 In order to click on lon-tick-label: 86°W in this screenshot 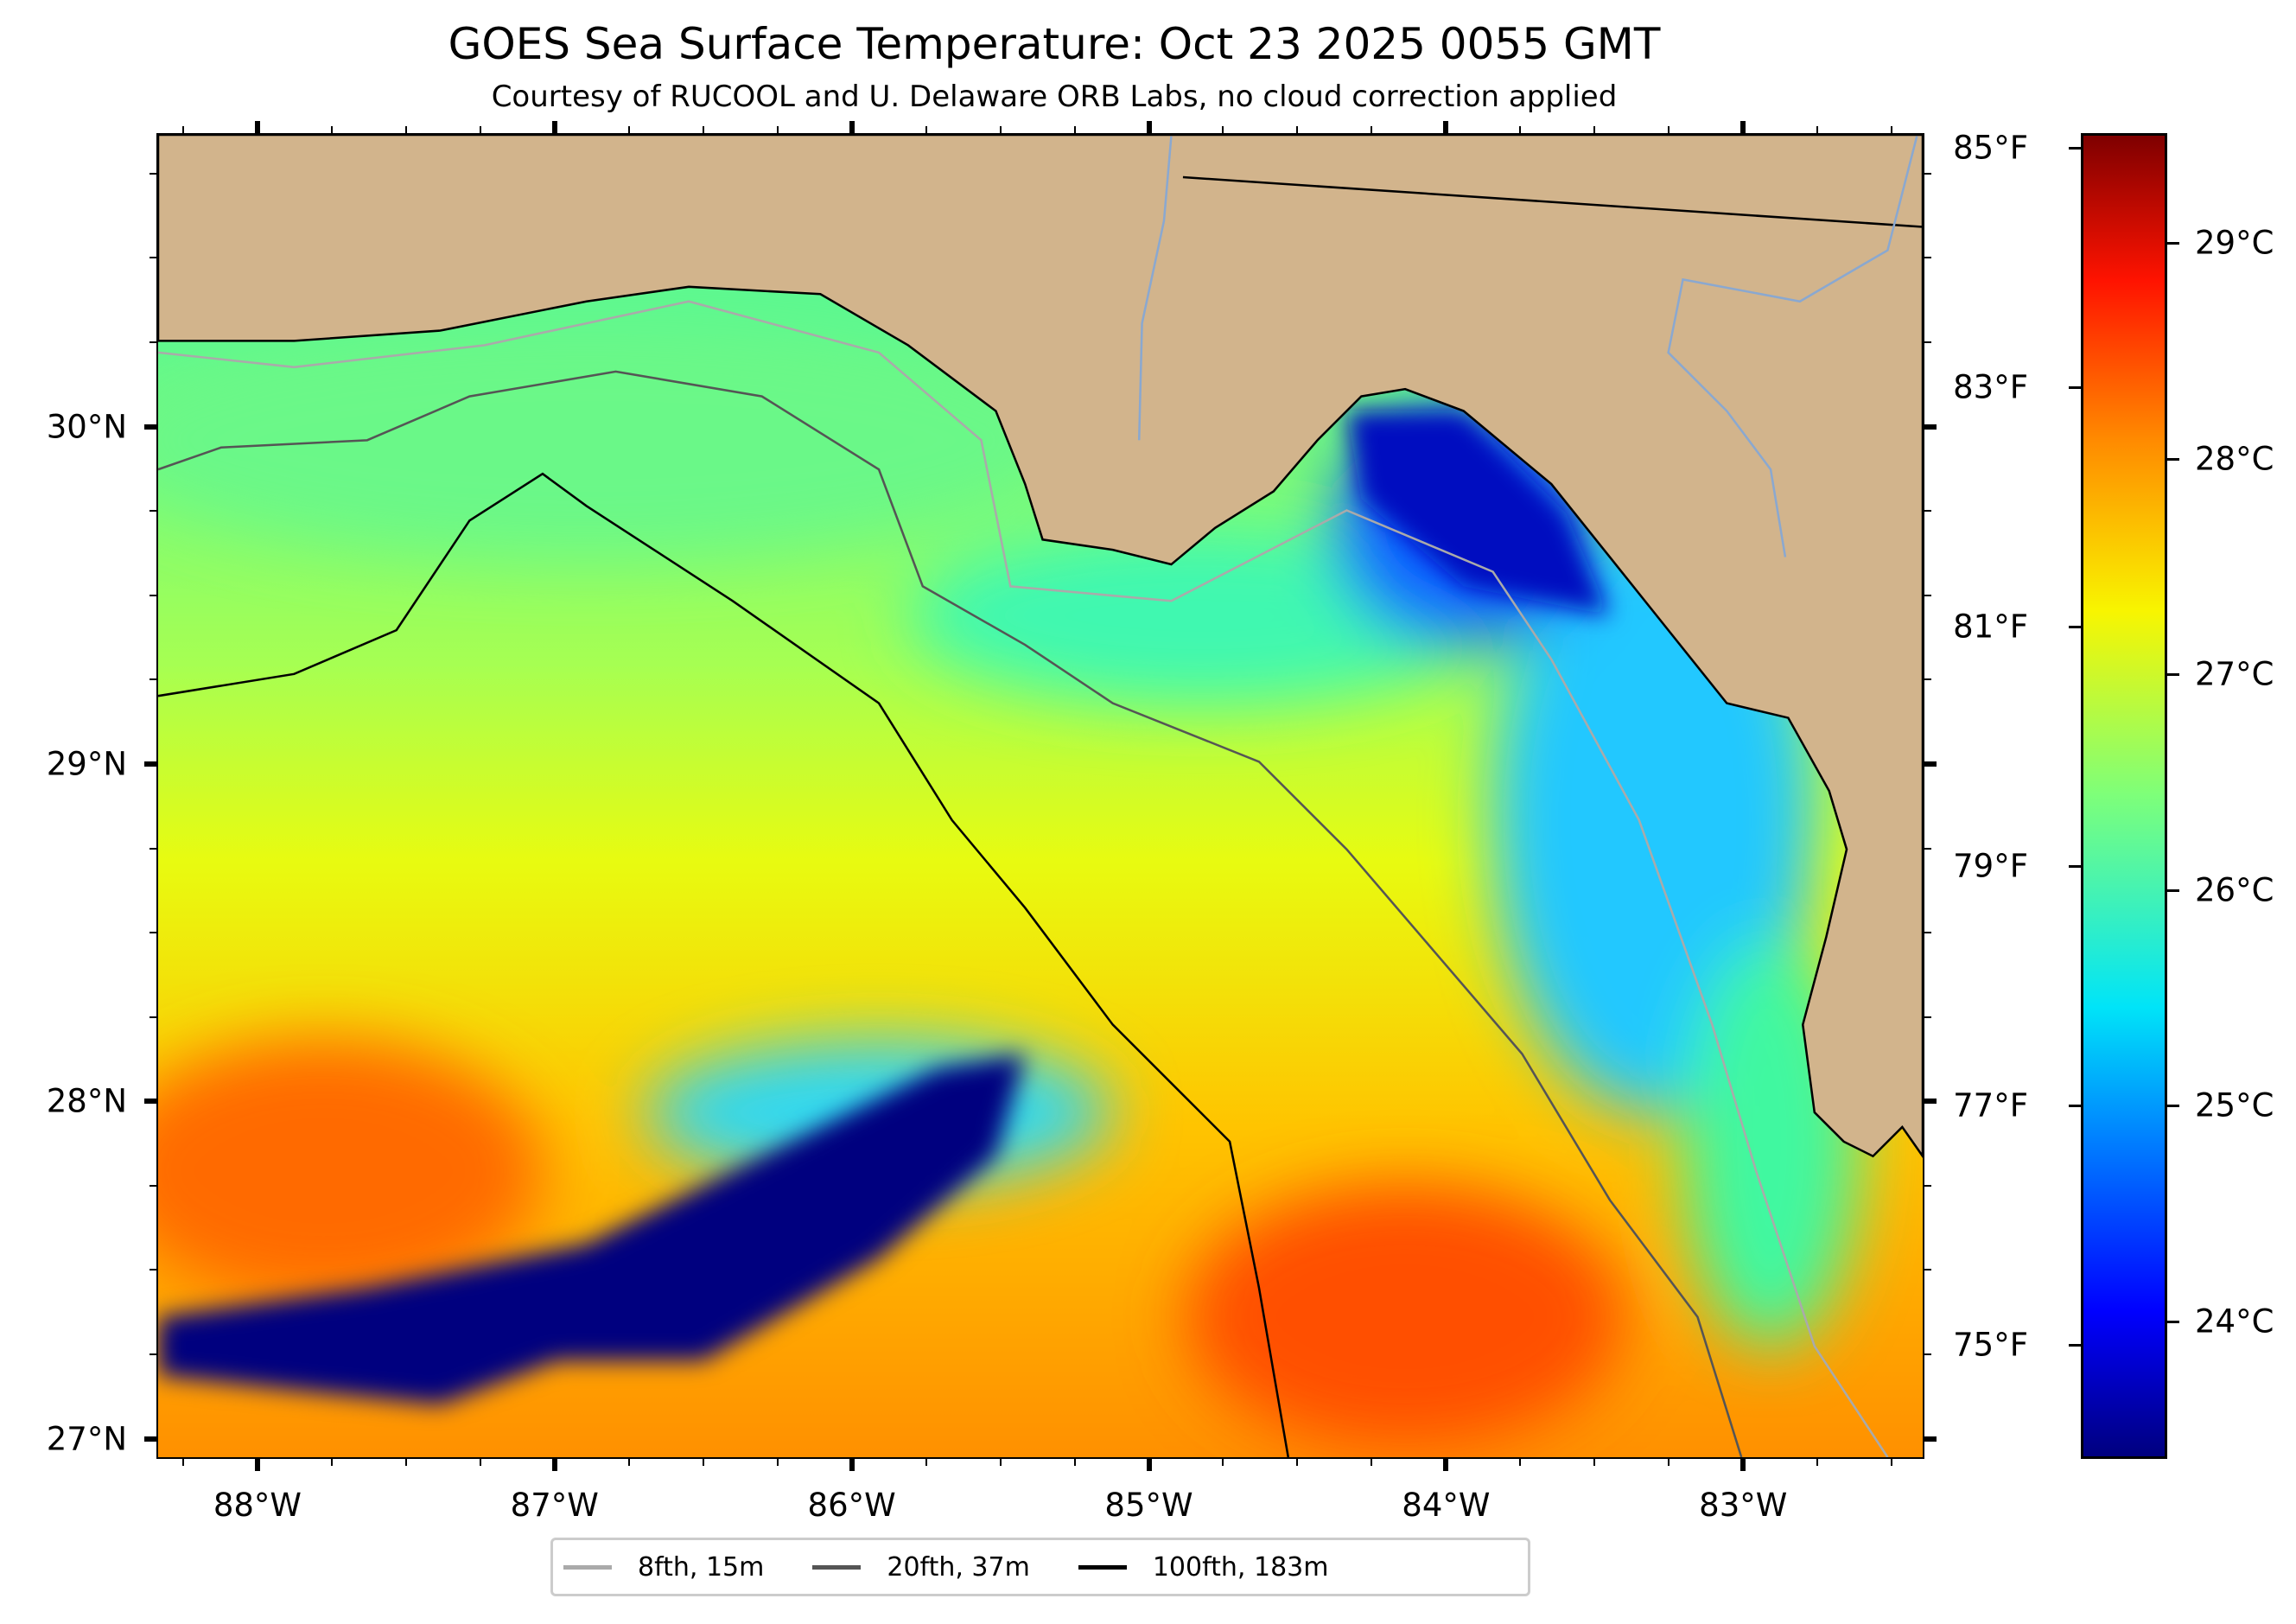, I will do `click(851, 1506)`.